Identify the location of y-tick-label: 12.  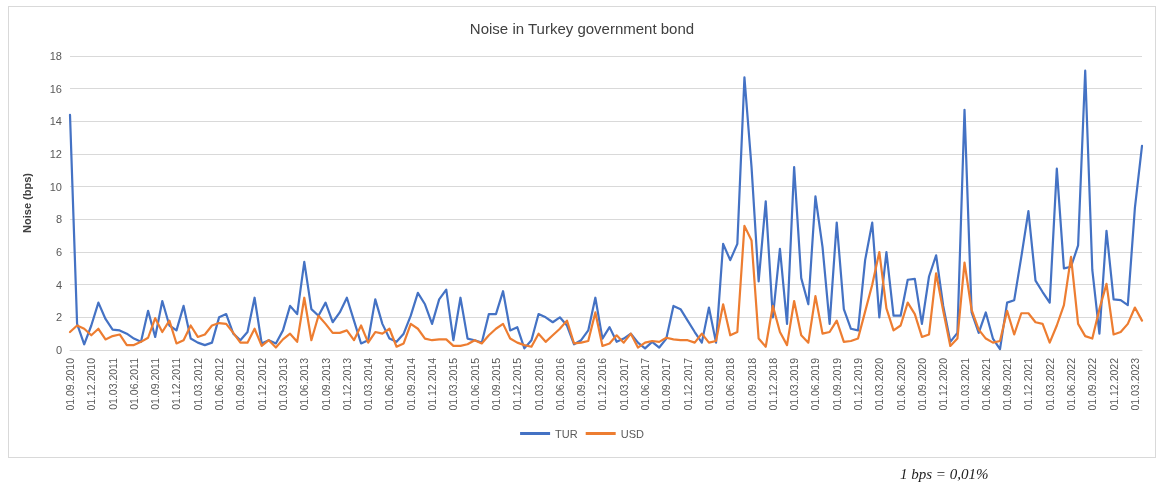
(55, 154).